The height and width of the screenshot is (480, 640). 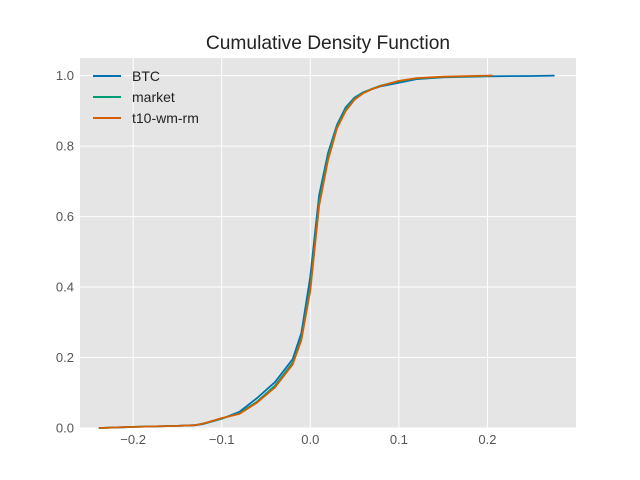 What do you see at coordinates (65, 428) in the screenshot?
I see `y-tick-label: 0.0` at bounding box center [65, 428].